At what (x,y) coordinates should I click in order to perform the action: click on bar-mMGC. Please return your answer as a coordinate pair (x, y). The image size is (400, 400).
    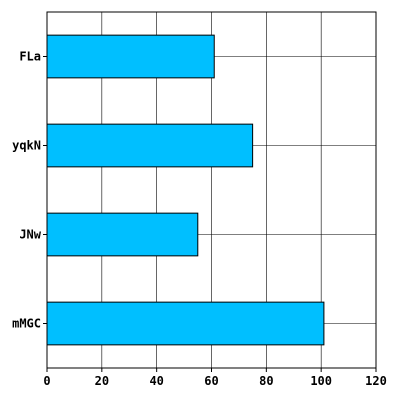
    Looking at the image, I should click on (185, 323).